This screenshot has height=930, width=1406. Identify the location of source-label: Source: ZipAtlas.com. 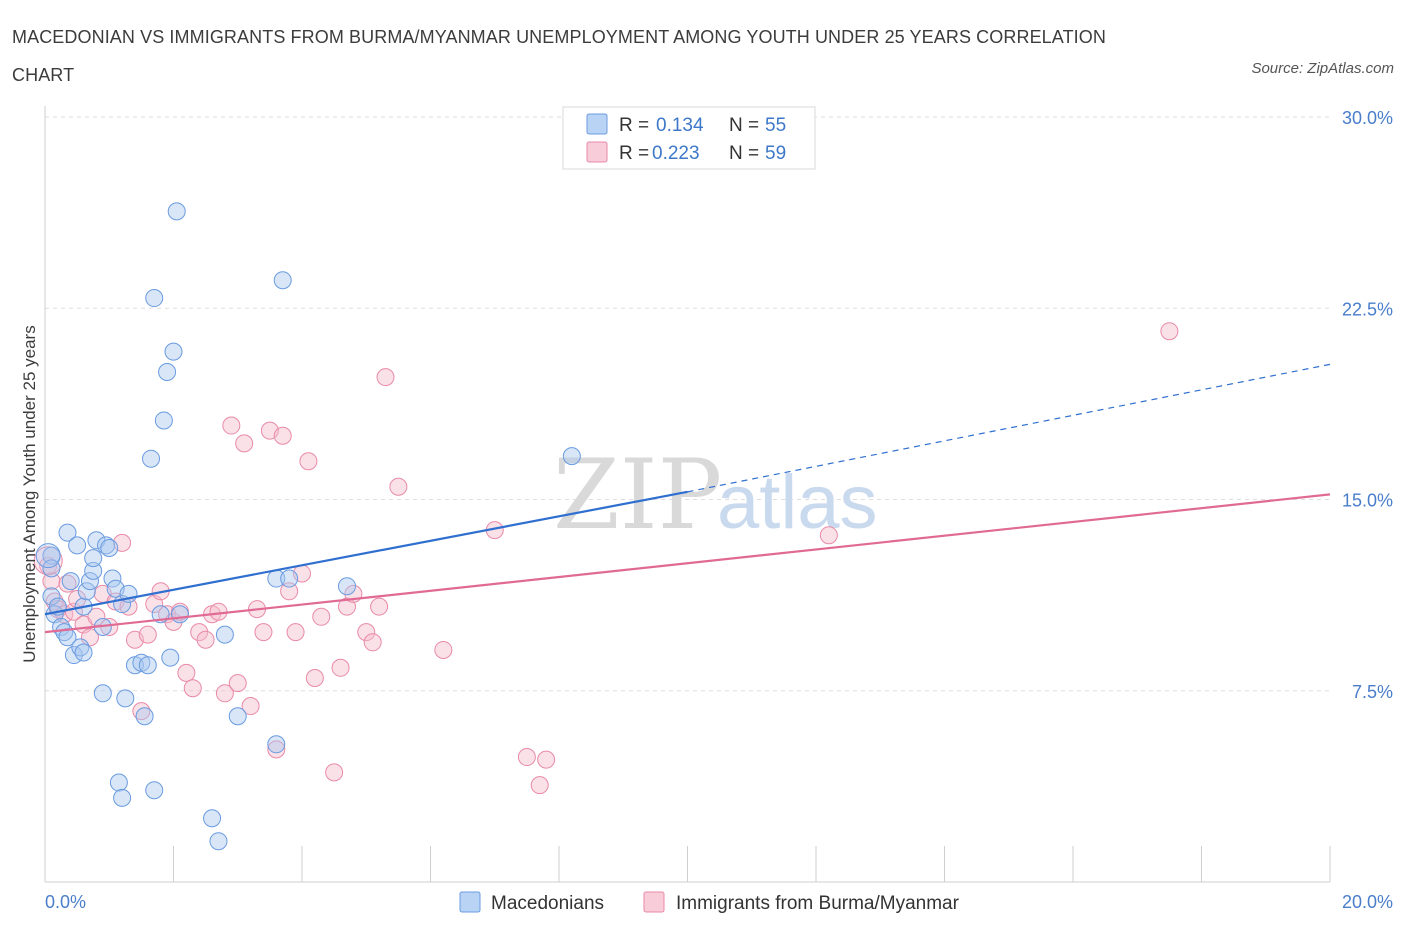
(1322, 68).